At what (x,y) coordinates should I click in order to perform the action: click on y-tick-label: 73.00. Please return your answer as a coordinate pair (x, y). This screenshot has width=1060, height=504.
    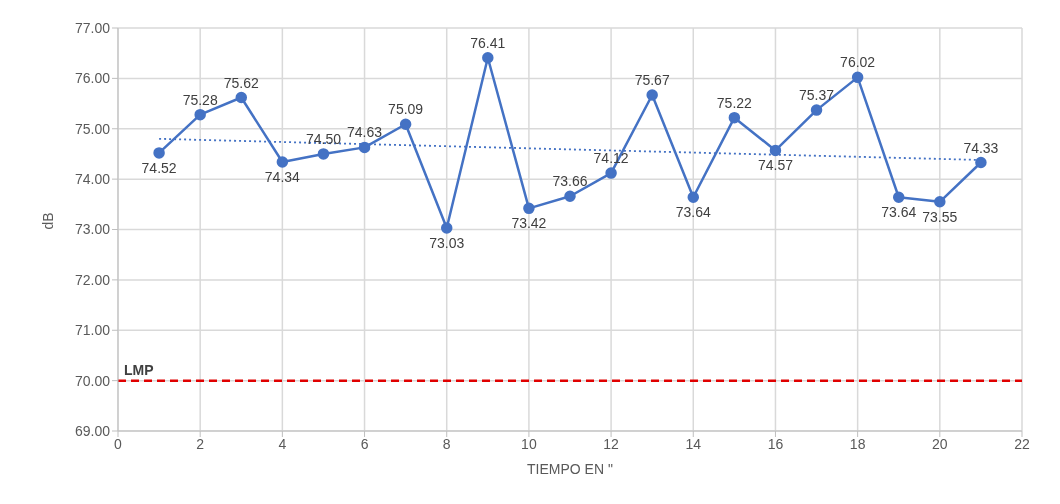
    Looking at the image, I should click on (92, 229).